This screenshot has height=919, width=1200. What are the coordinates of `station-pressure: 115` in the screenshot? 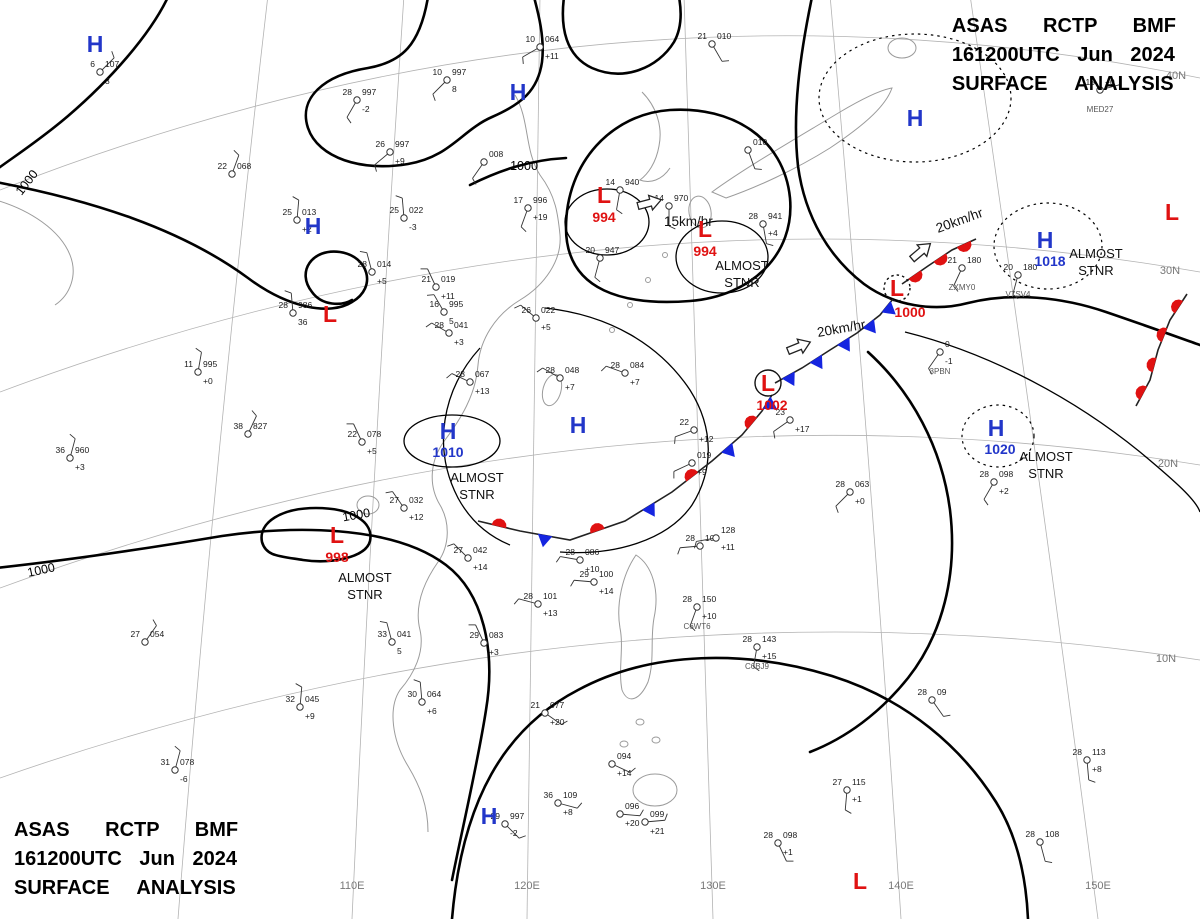 It's located at (859, 782).